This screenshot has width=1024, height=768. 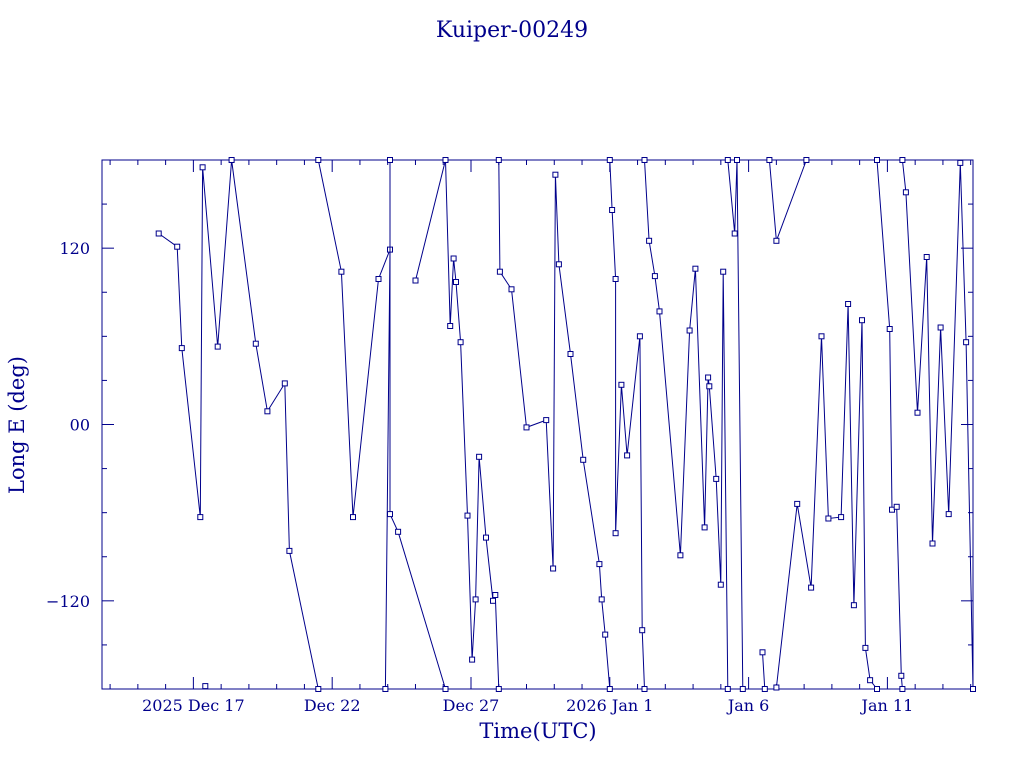 What do you see at coordinates (537, 731) in the screenshot?
I see `x-axis-title: Time(UTC)` at bounding box center [537, 731].